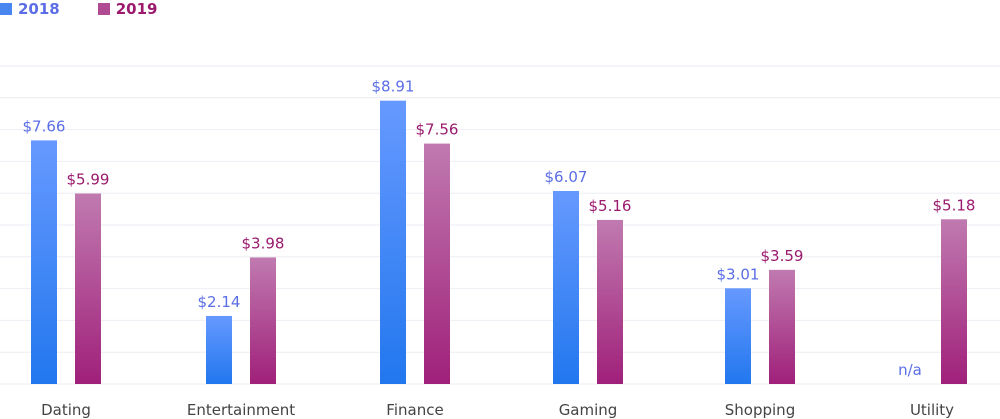 The image size is (1000, 419). Describe the element at coordinates (6, 9) in the screenshot. I see `legend-swatch-2018` at that location.